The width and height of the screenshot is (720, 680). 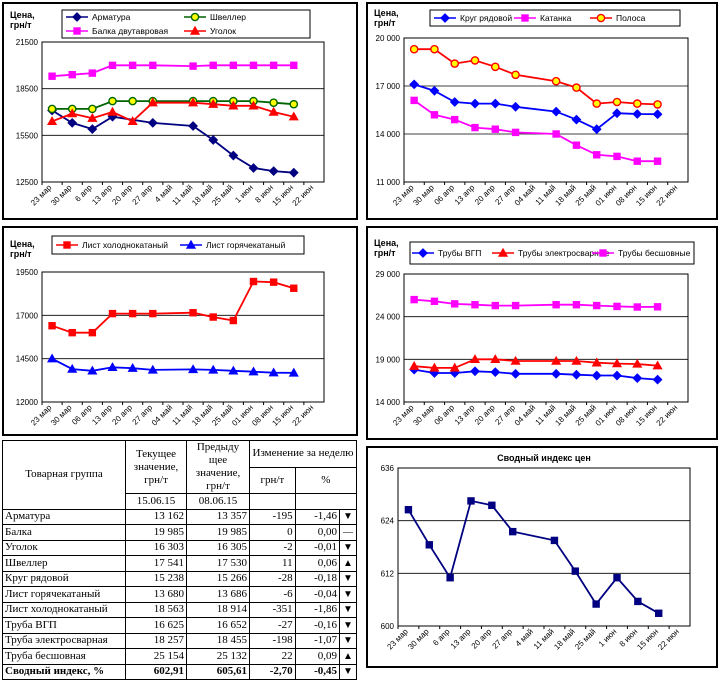 I want to click on cell-pct: -1,07, so click(x=317, y=640).